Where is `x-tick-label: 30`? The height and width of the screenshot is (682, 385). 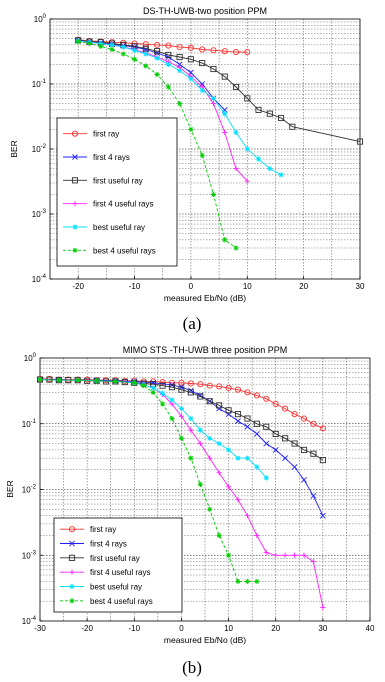
x-tick-label: 30 is located at coordinates (322, 628).